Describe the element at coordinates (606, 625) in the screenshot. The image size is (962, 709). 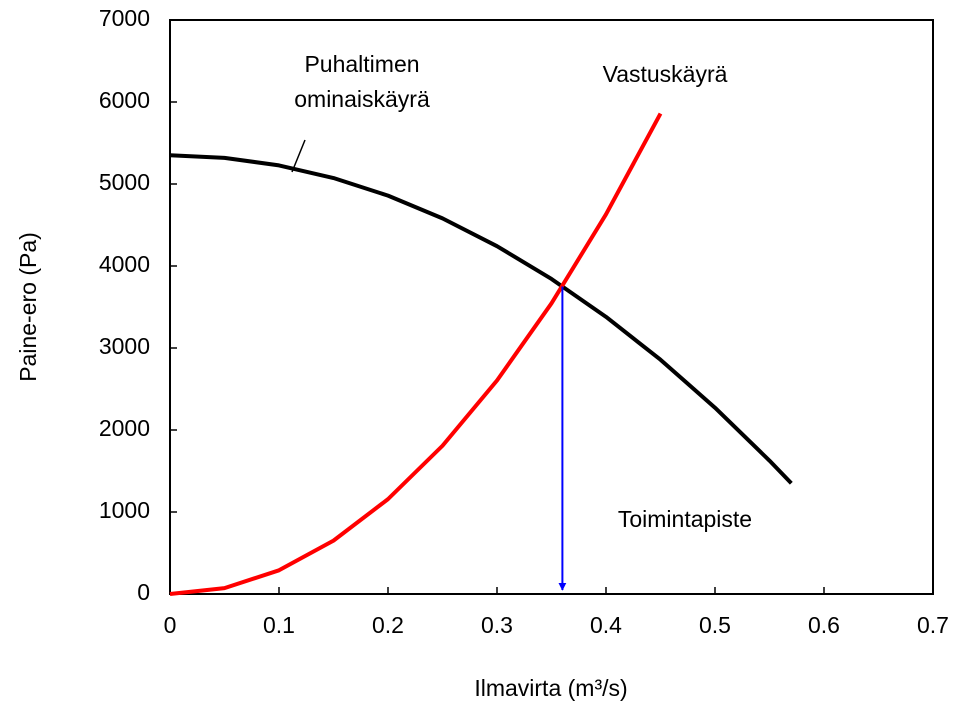
I see `x-tick-label: 0.4` at that location.